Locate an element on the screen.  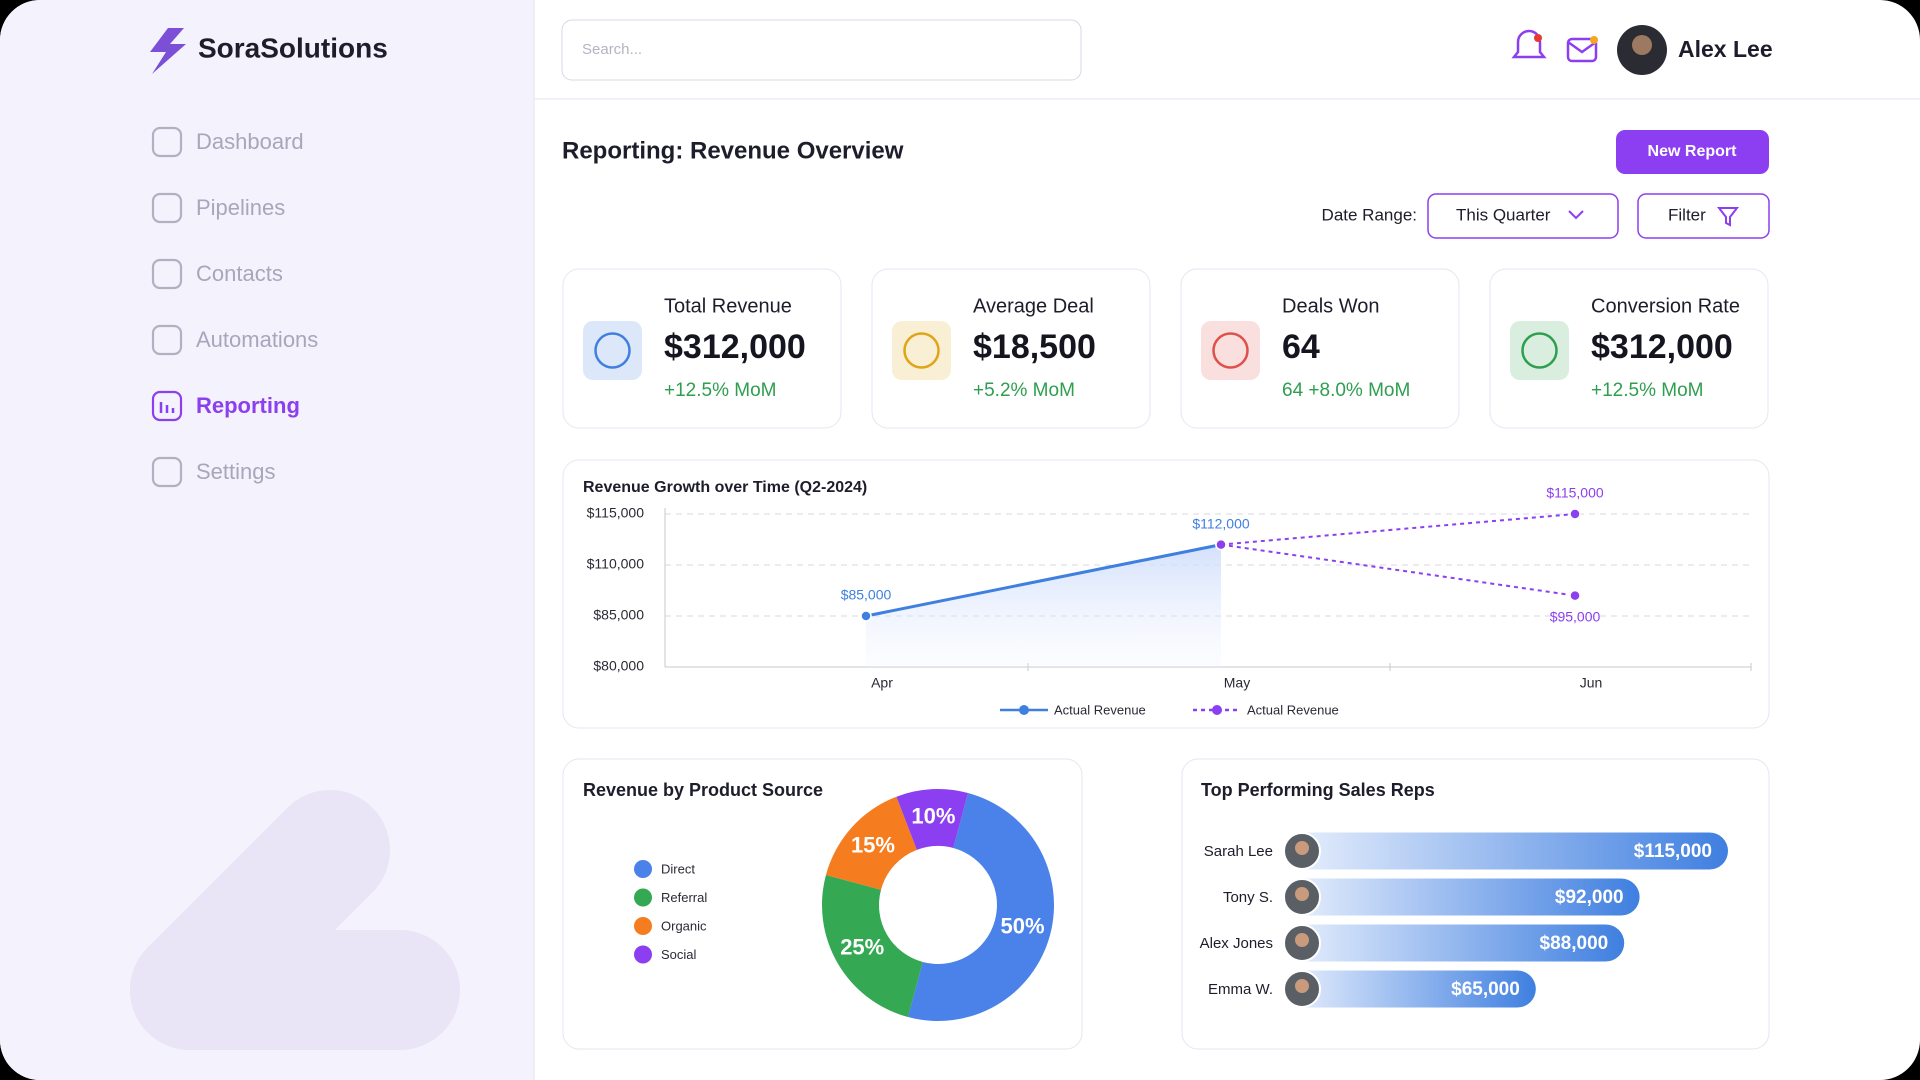
search-box is located at coordinates (821, 50).